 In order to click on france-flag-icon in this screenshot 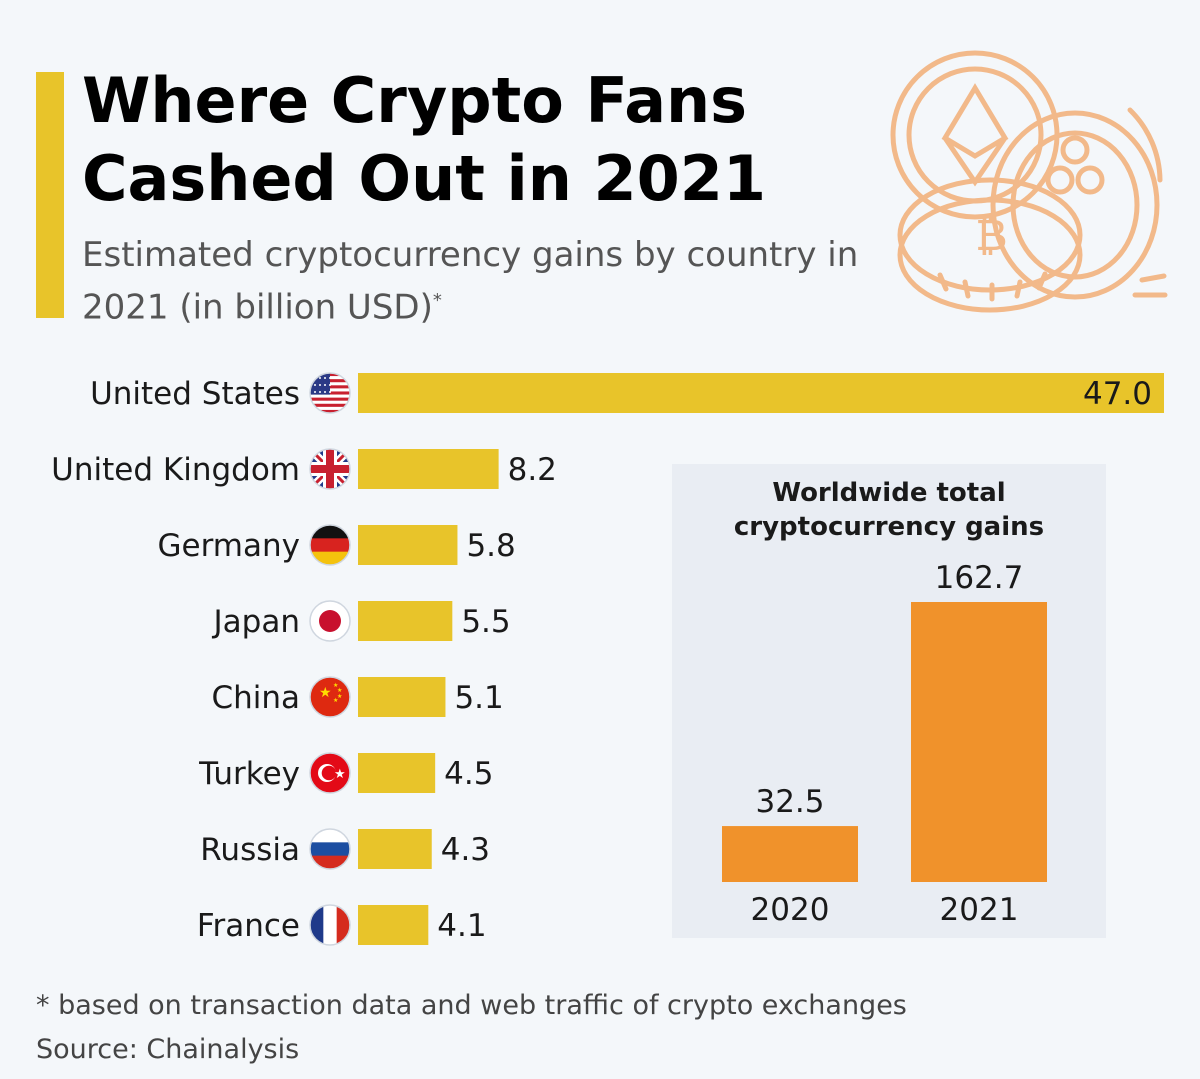, I will do `click(330, 925)`.